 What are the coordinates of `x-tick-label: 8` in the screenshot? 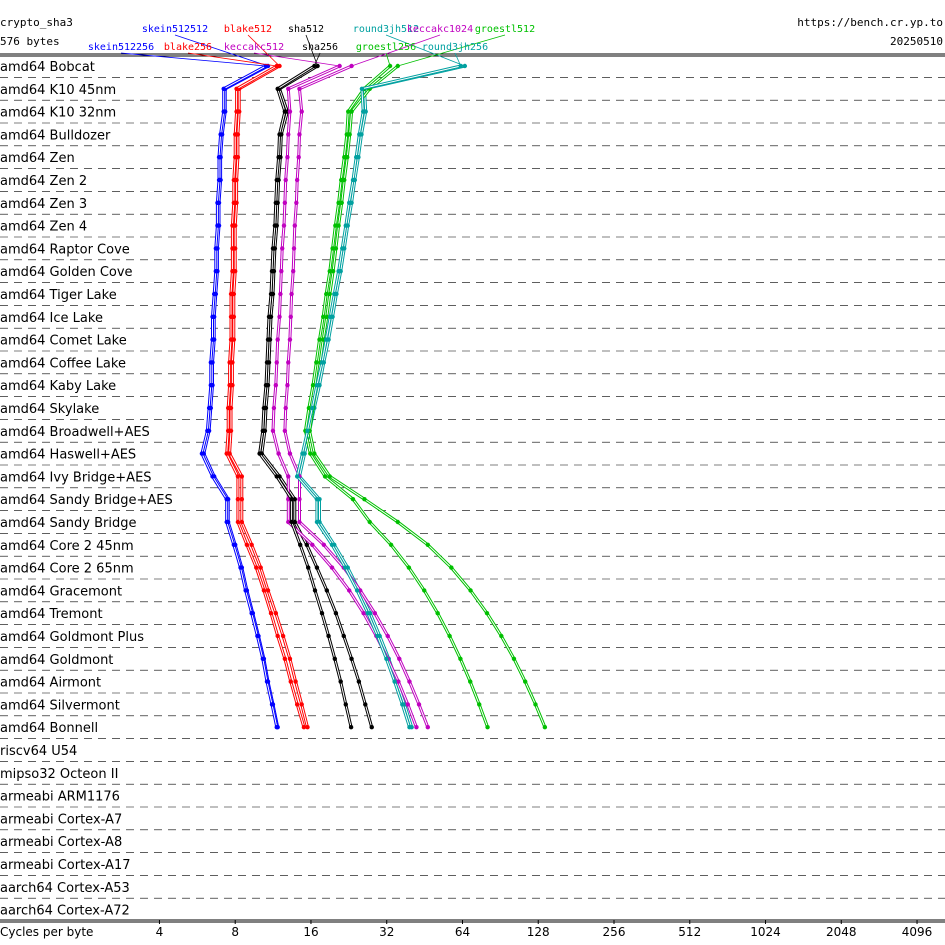 It's located at (235, 932).